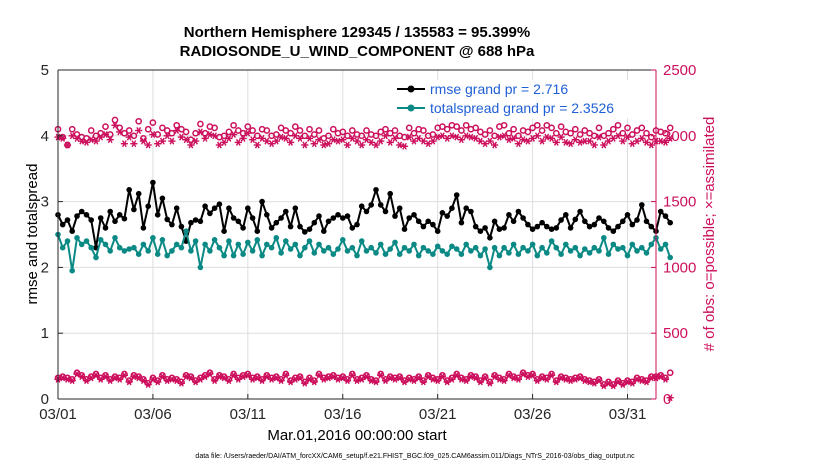 The width and height of the screenshot is (830, 470). I want to click on y-right-tick-label: 1000, so click(679, 267).